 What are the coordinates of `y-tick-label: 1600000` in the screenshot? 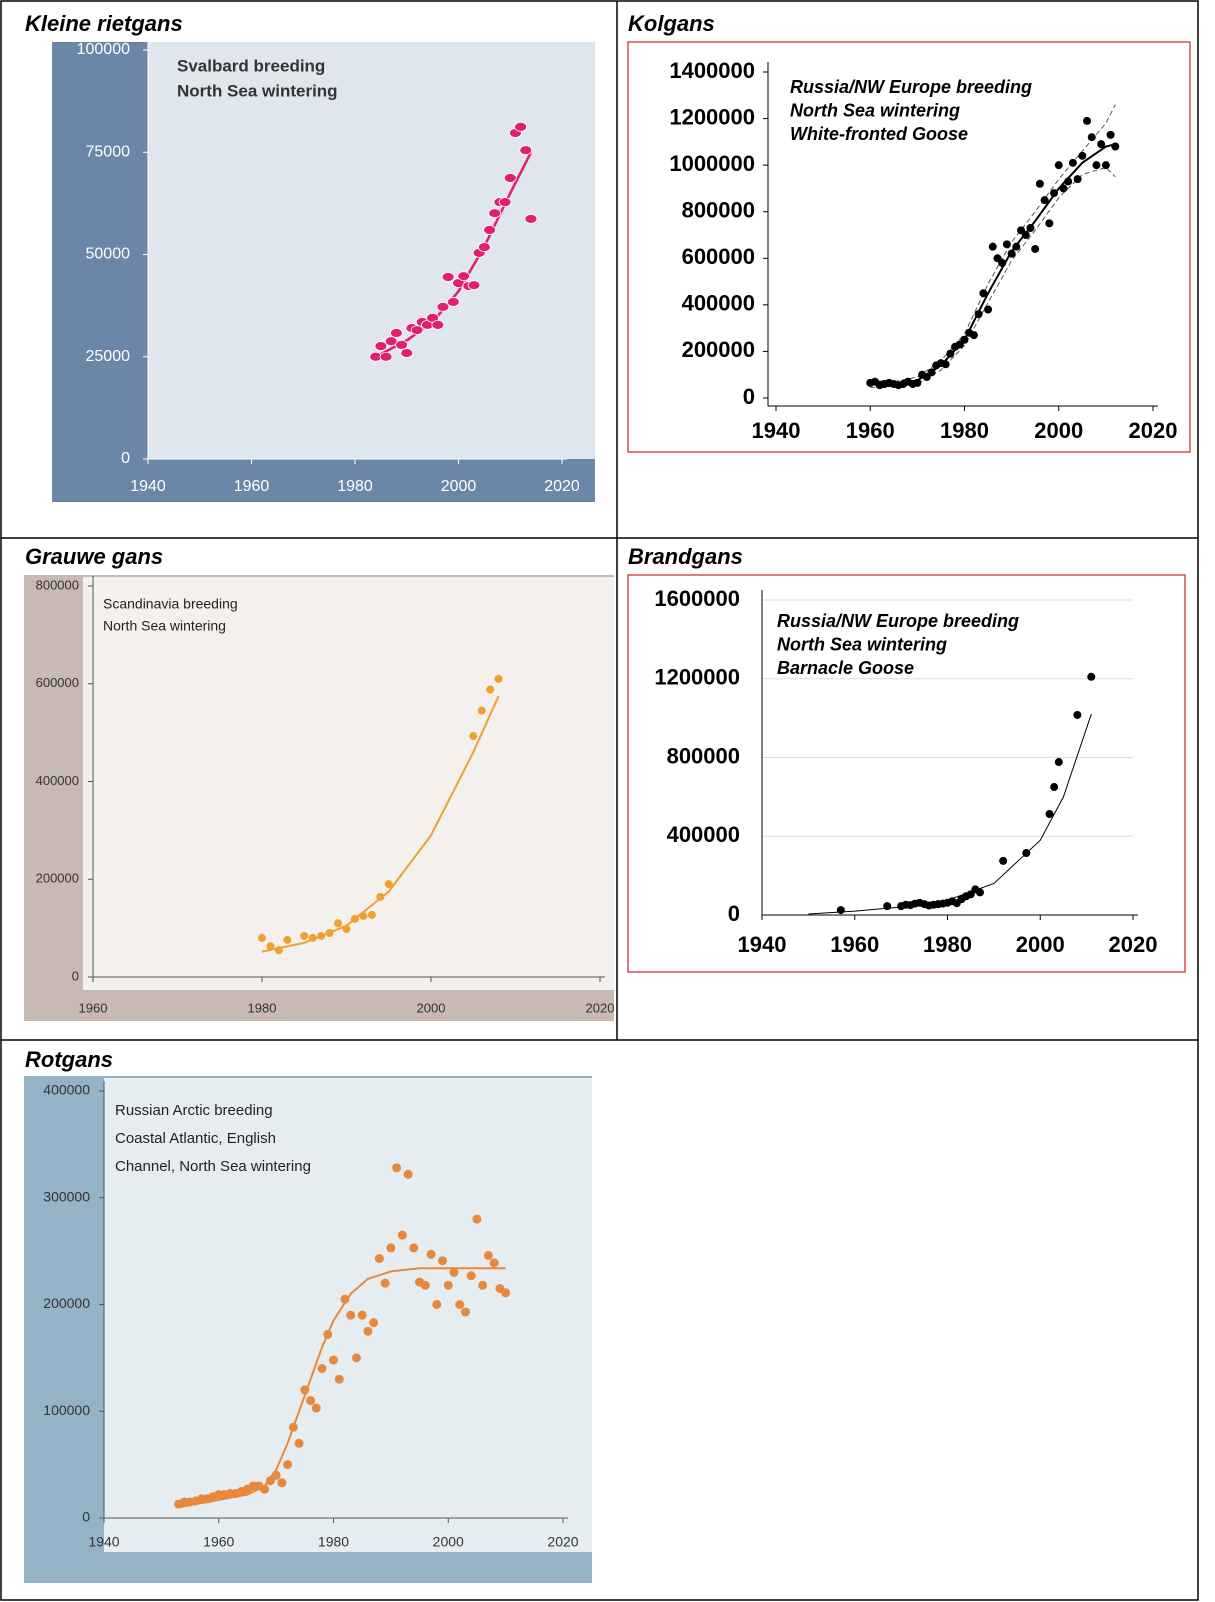 It's located at (697, 598).